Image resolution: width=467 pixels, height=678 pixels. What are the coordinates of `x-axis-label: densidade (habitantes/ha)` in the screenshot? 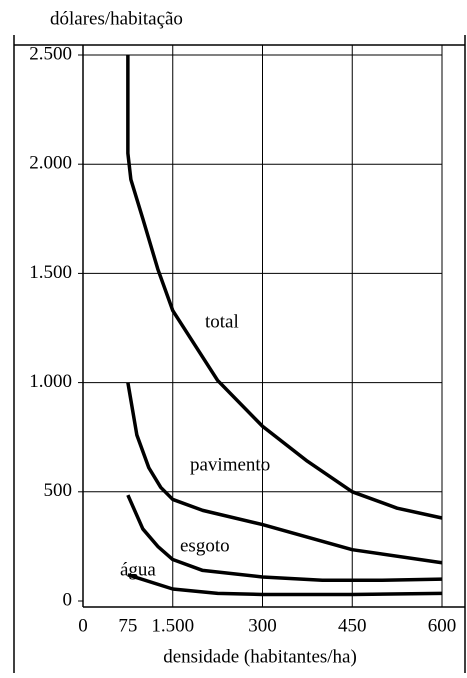 It's located at (260, 656).